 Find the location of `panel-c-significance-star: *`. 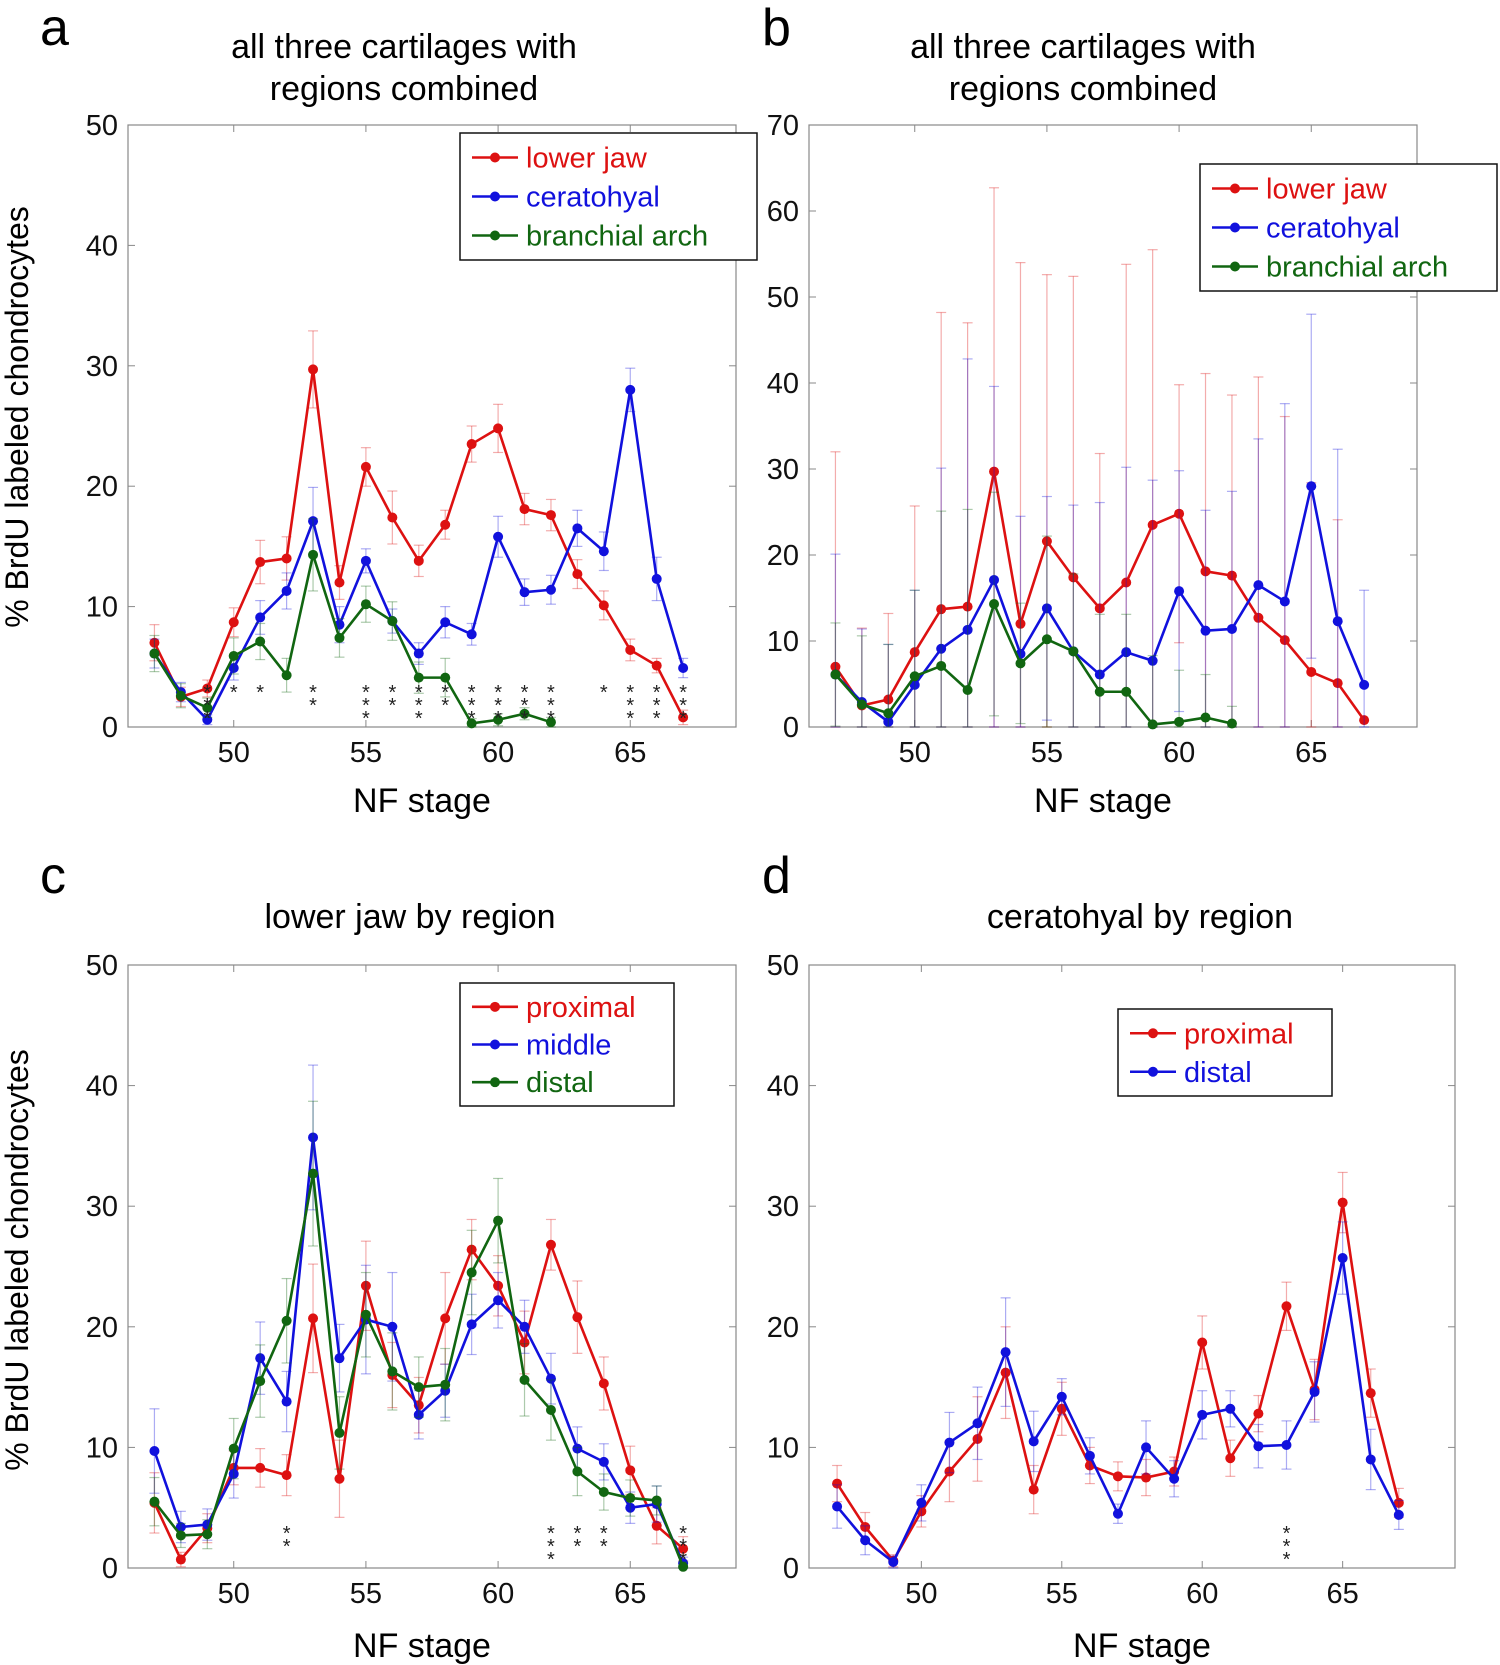

panel-c-significance-star: * is located at coordinates (683, 1560).